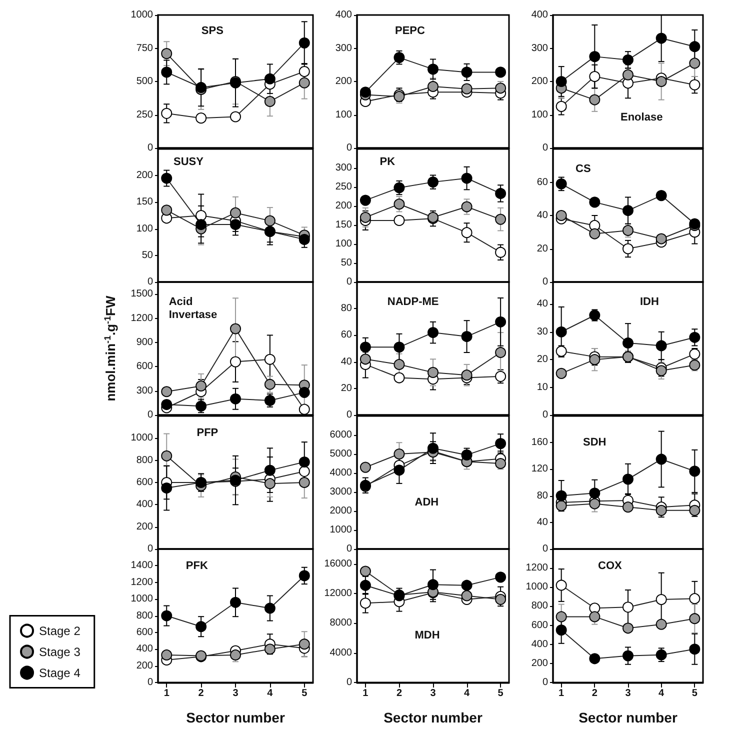  What do you see at coordinates (193, 308) in the screenshot?
I see `text: Acid Invertase` at bounding box center [193, 308].